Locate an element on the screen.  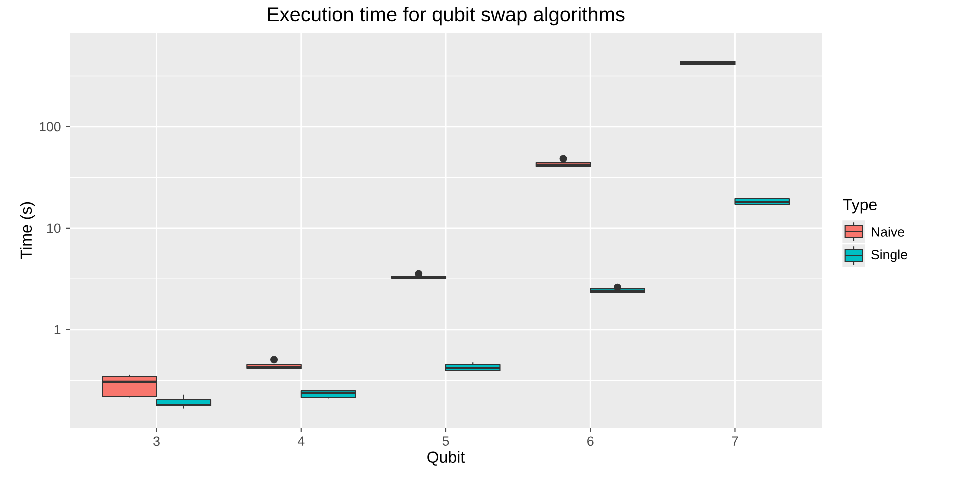
legend-title: Type is located at coordinates (860, 206).